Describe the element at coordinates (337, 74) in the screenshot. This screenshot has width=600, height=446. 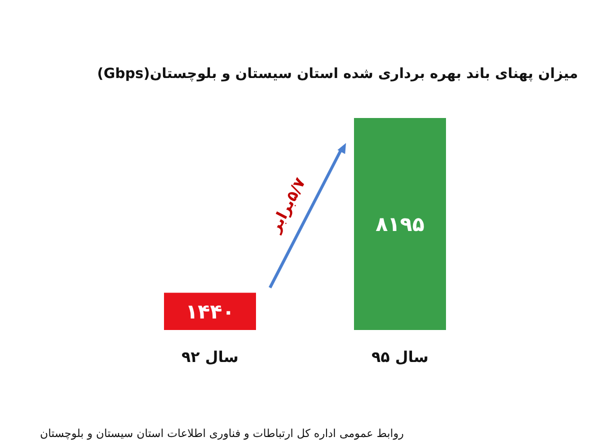
I see `chart-title: میزان پهنای باند بهره برداری شده استان سیستان و بلوچستان(Gbps)` at that location.